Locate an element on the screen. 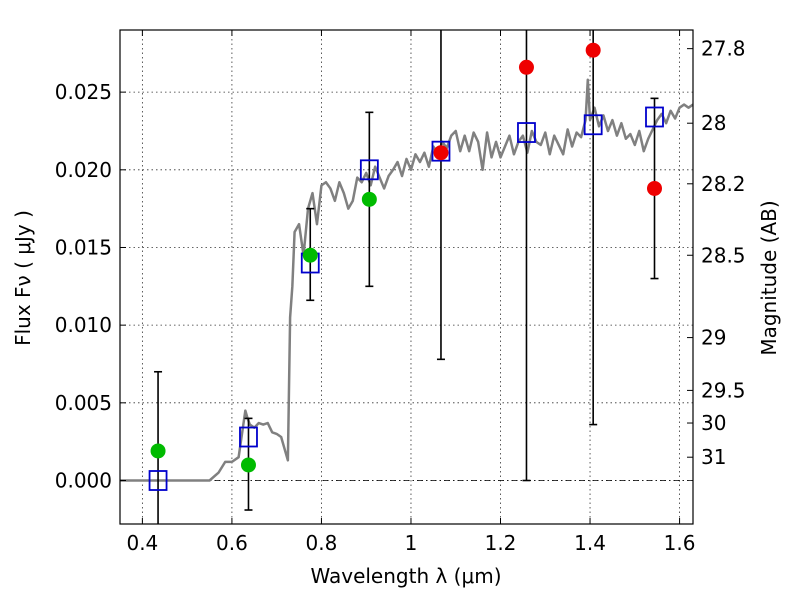 Image resolution: width=800 pixels, height=600 pixels. y-tick-label: 0.020 is located at coordinates (83, 170).